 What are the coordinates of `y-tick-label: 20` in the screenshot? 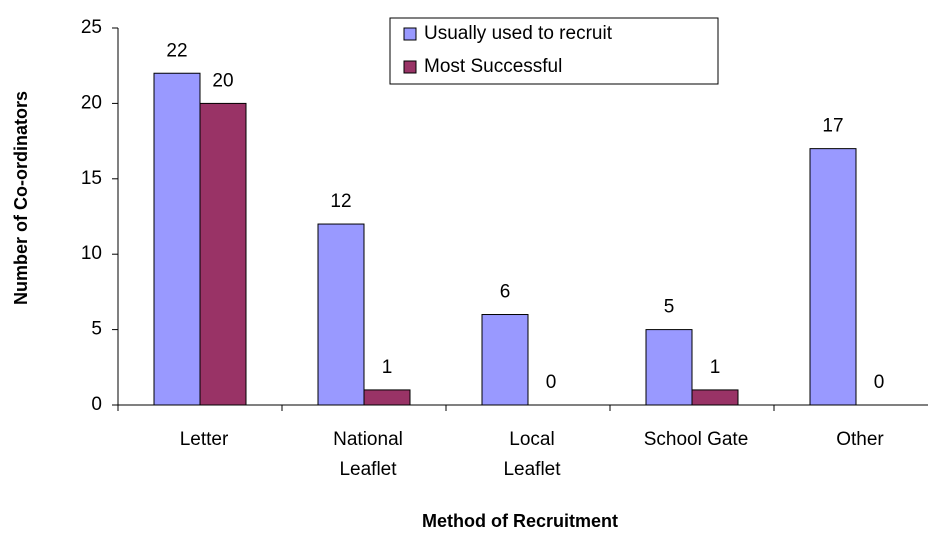 It's located at (91, 102).